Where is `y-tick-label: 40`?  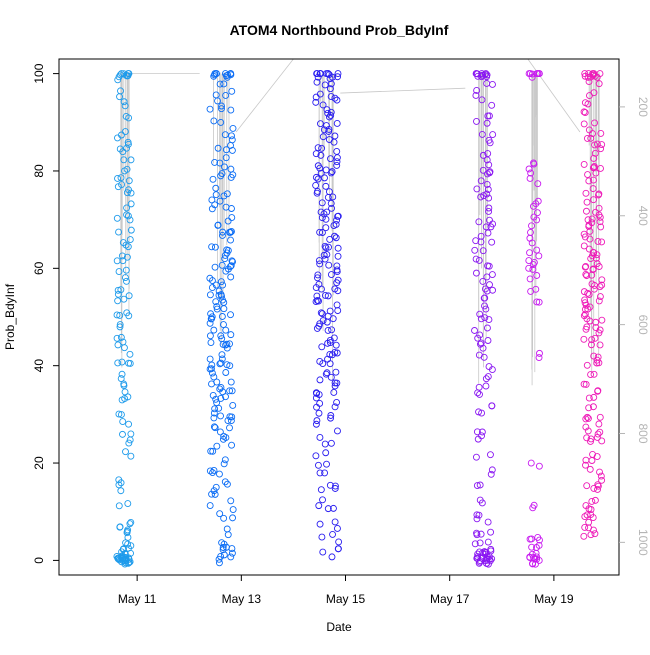 y-tick-label: 40 is located at coordinates (39, 366).